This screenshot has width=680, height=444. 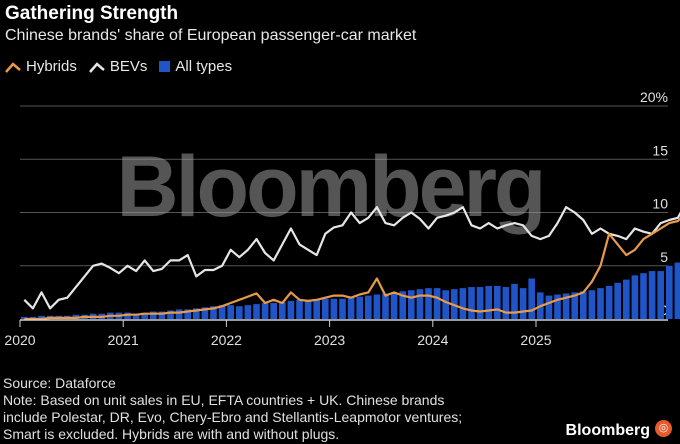 I want to click on legend: Hybrids BEVs All types, so click(x=124, y=66).